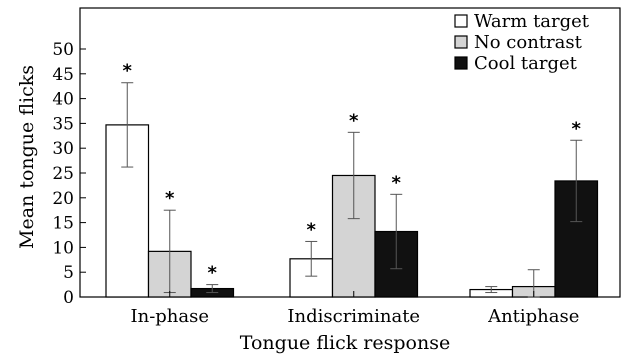 Image resolution: width=630 pixels, height=356 pixels. What do you see at coordinates (27, 157) in the screenshot?
I see `y-axis-label: Mean tongue flicks` at bounding box center [27, 157].